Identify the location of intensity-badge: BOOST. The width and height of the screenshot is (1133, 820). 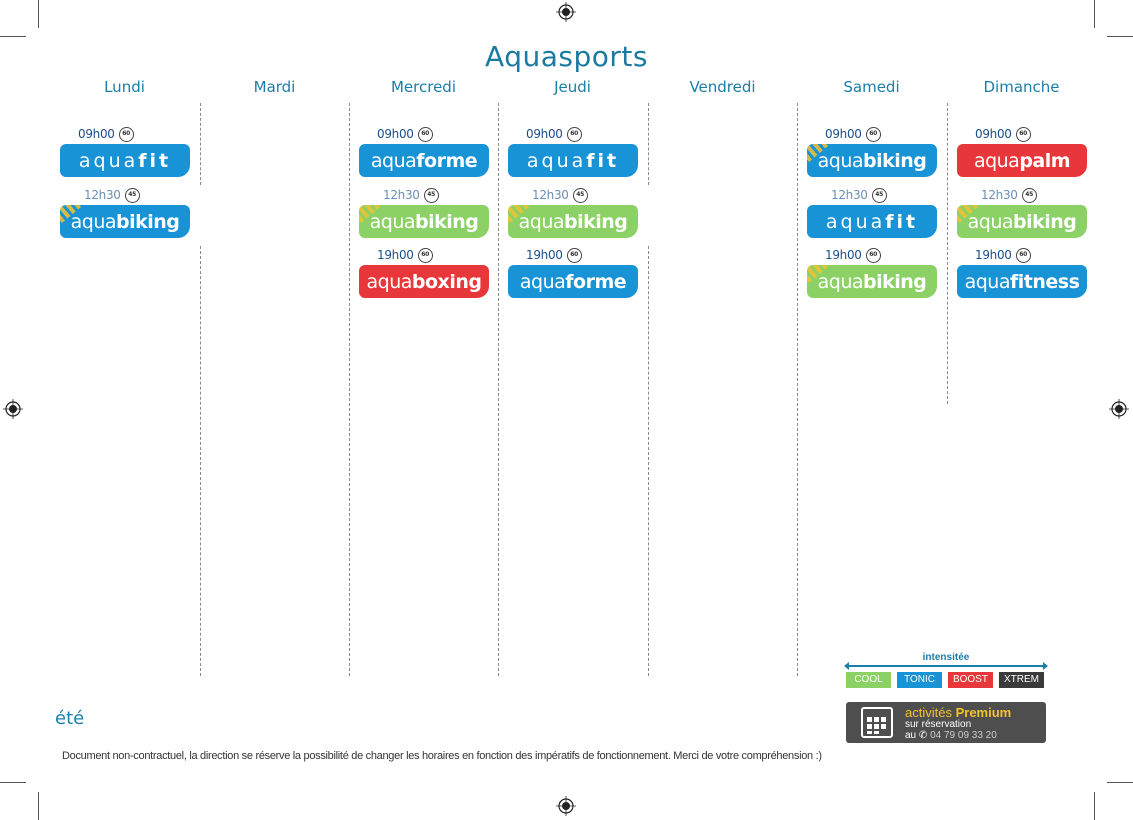
(970, 680).